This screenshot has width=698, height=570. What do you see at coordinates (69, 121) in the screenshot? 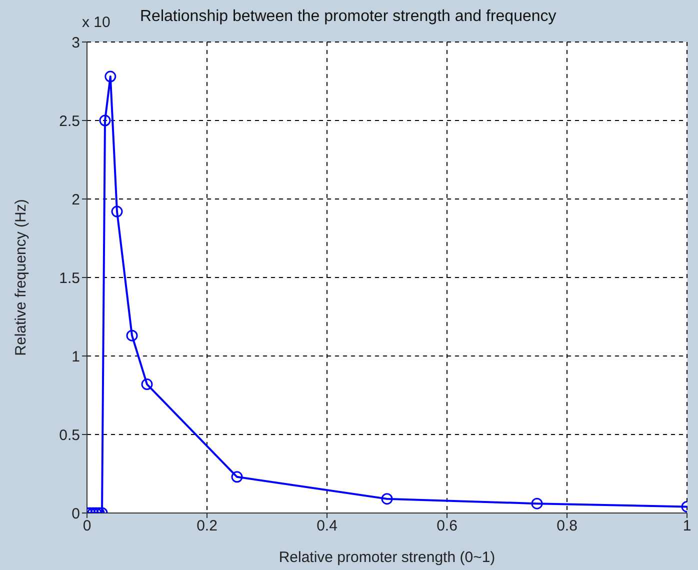
I see `y-tick-label: 2.5` at bounding box center [69, 121].